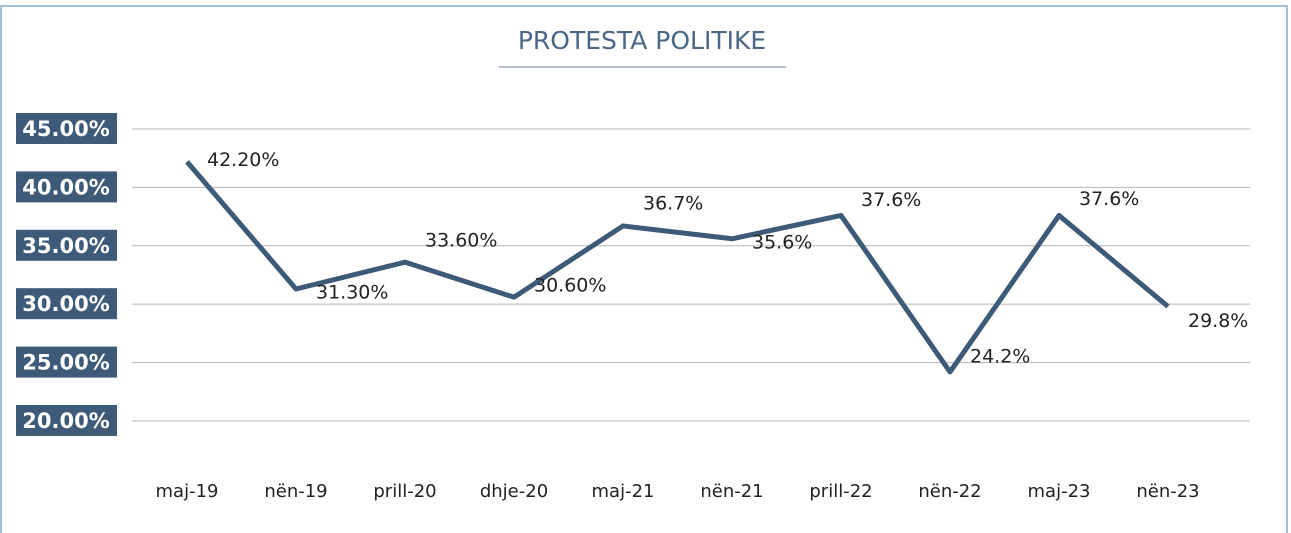 The height and width of the screenshot is (533, 1291). I want to click on y-tick-label: 40.00%, so click(65, 187).